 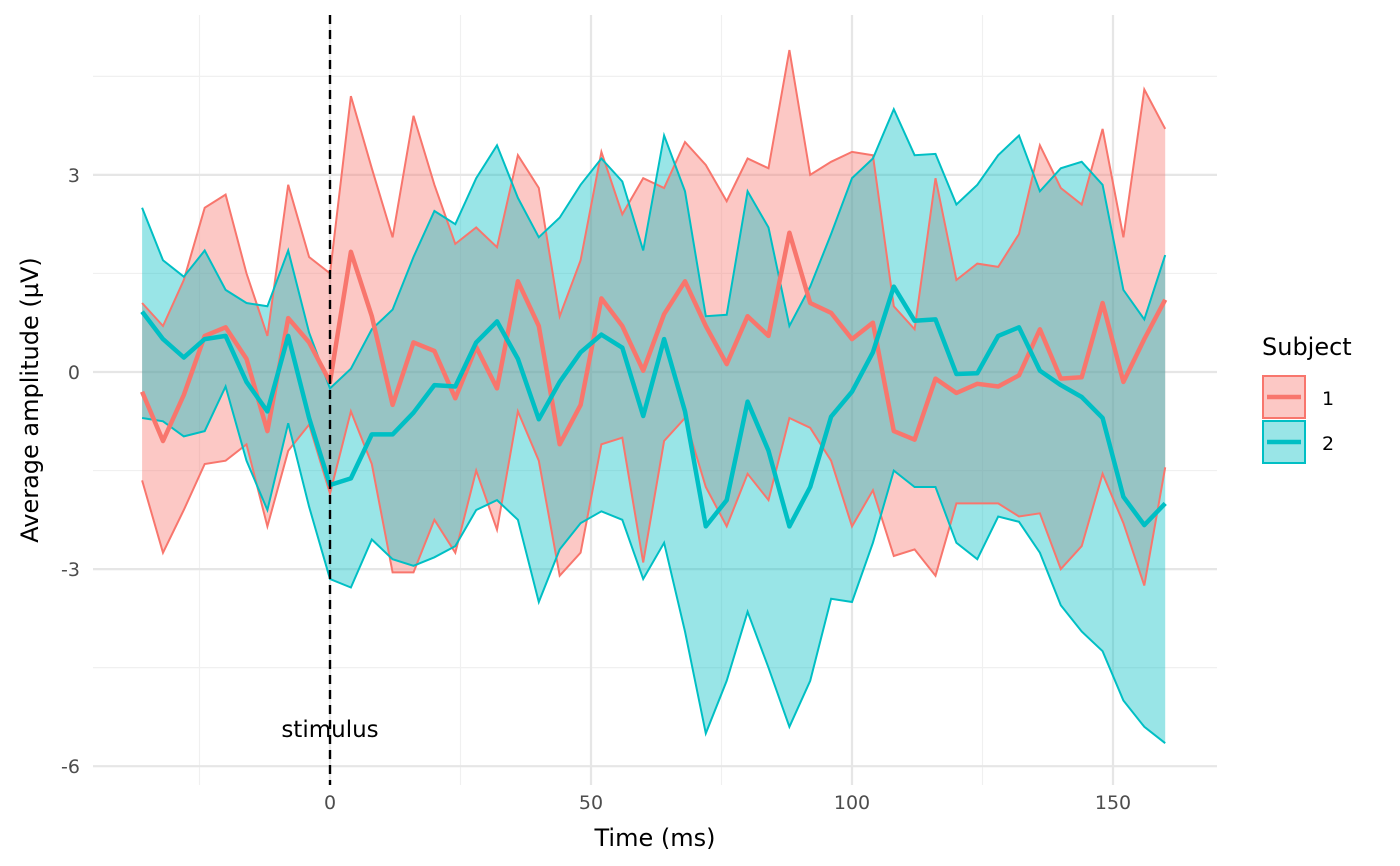 I want to click on x-axis-label: Time (ms), so click(x=655, y=838).